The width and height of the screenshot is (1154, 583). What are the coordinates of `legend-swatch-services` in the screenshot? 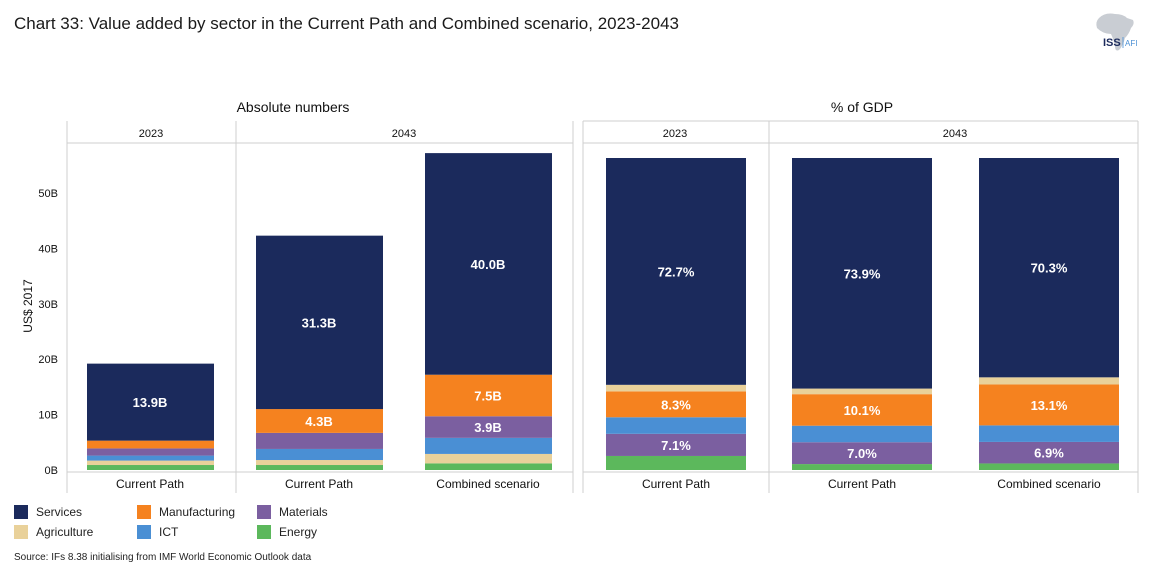 It's located at (21, 512).